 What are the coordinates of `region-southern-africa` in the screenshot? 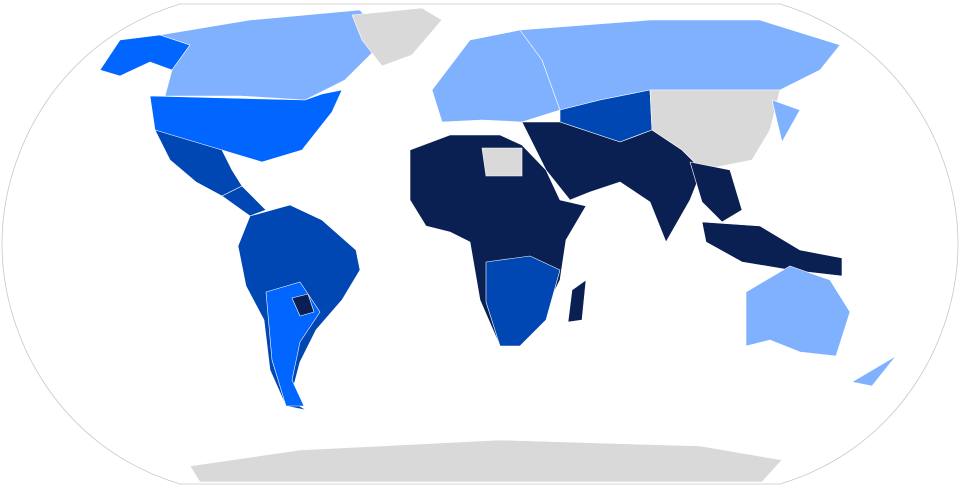 It's located at (523, 301).